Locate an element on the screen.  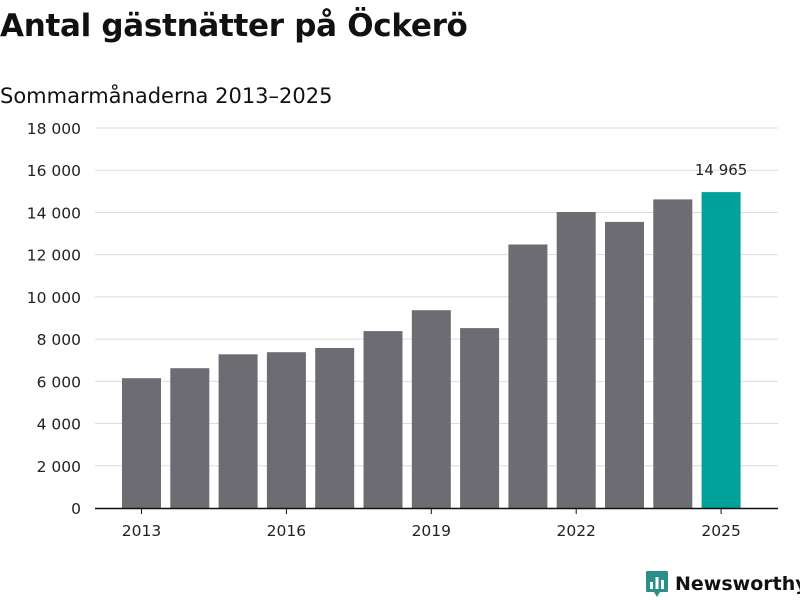
newsworthy-logo-icon is located at coordinates (657, 584).